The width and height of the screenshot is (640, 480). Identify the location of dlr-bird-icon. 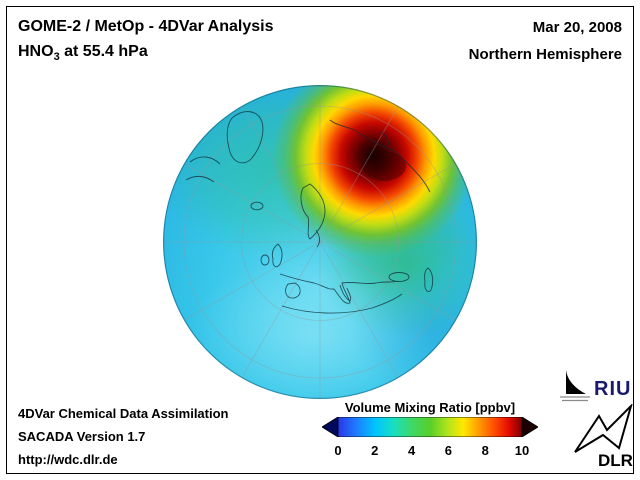
(603, 428).